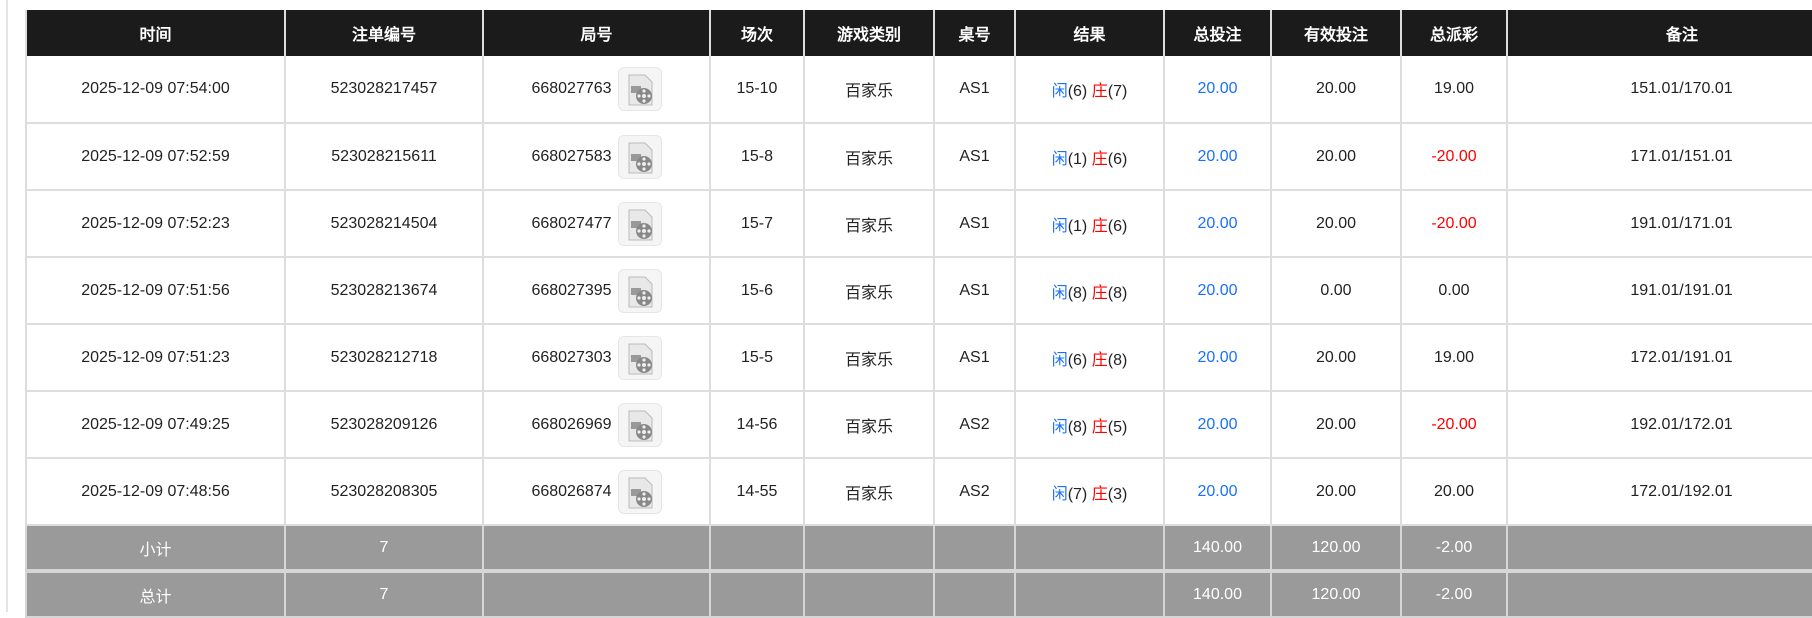 This screenshot has width=1812, height=618. I want to click on header-payout: 总派彩, so click(1453, 33).